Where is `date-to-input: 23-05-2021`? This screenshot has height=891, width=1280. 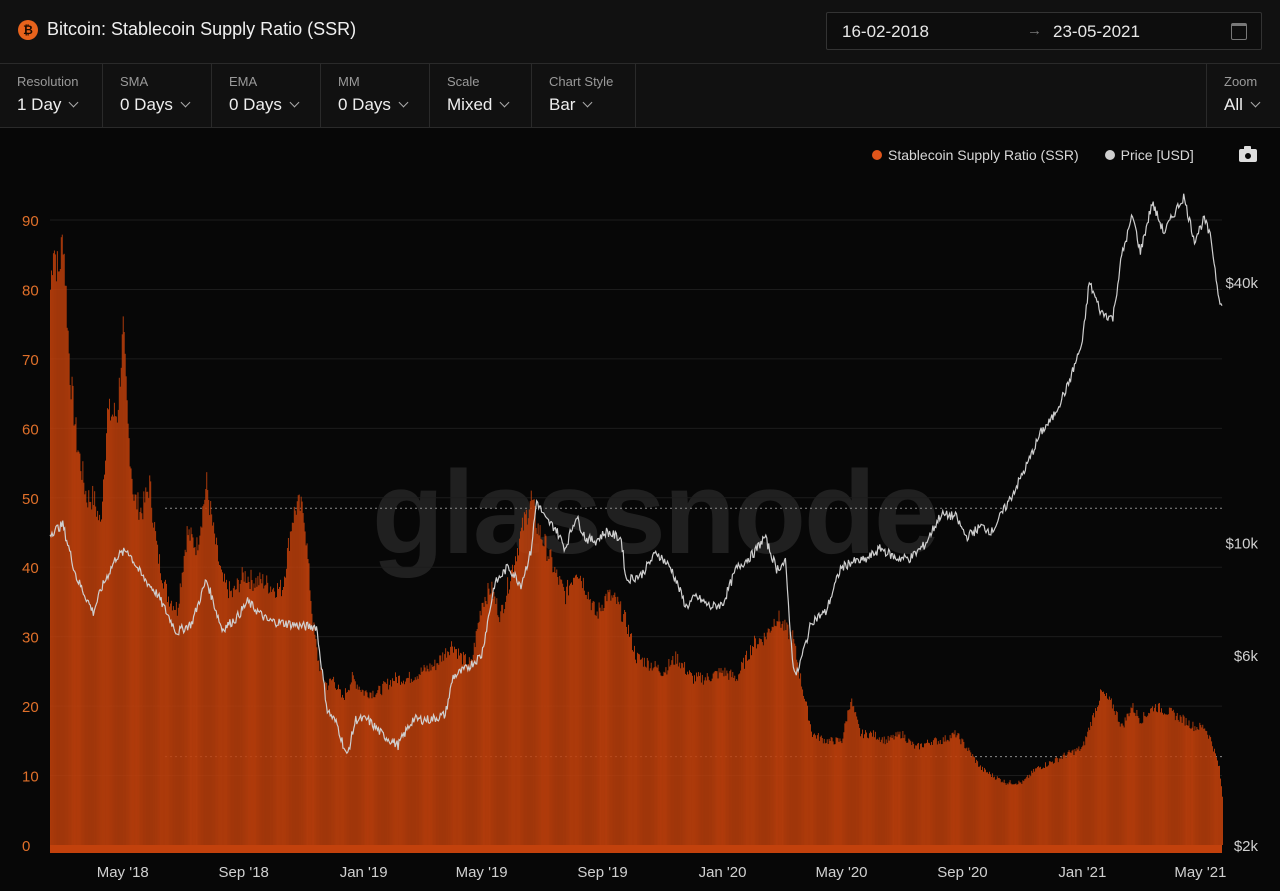 date-to-input: 23-05-2021 is located at coordinates (1096, 31).